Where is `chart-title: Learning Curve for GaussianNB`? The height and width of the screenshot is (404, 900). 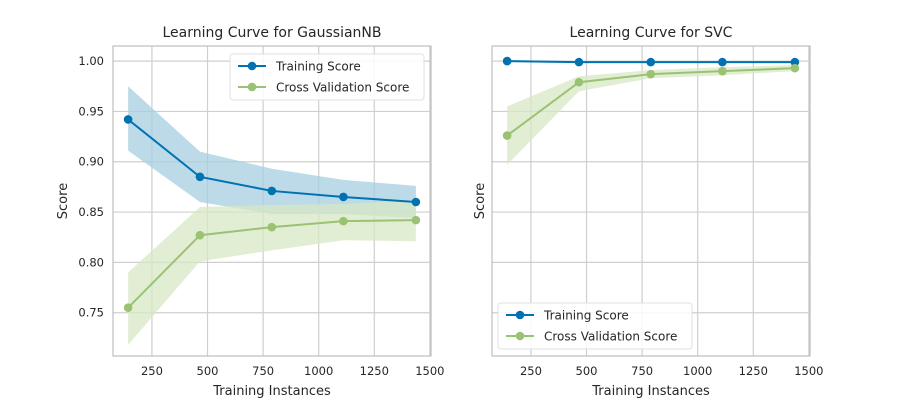
chart-title: Learning Curve for GaussianNB is located at coordinates (272, 33).